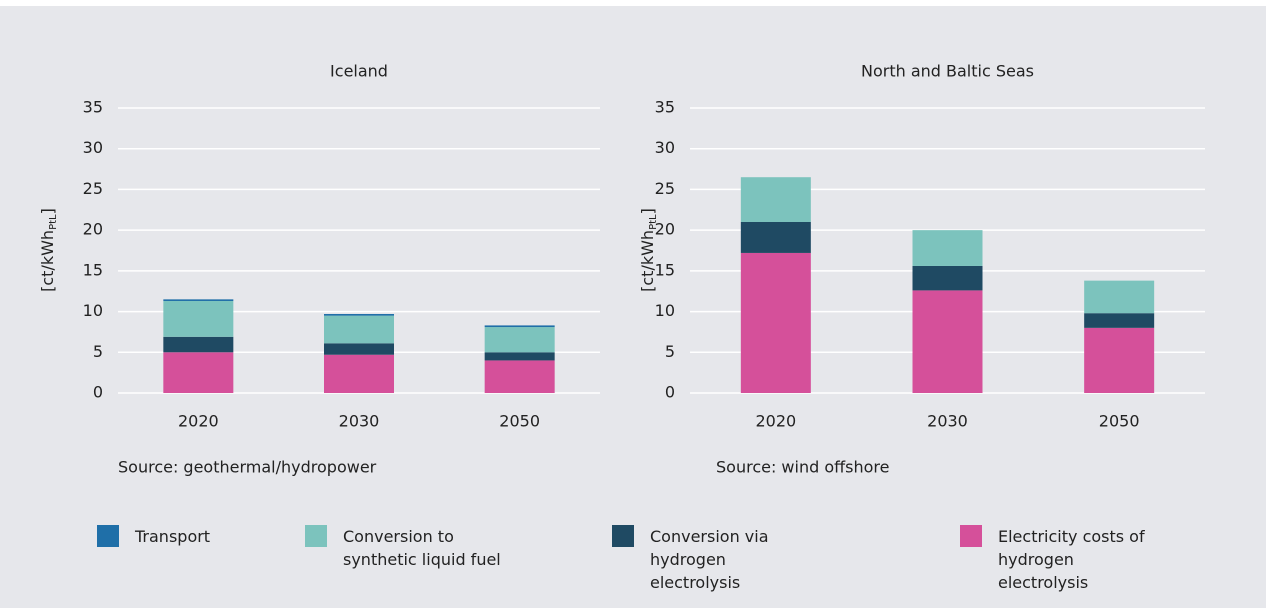 The image size is (1266, 608). I want to click on source-note: Source: wind offshore, so click(803, 467).